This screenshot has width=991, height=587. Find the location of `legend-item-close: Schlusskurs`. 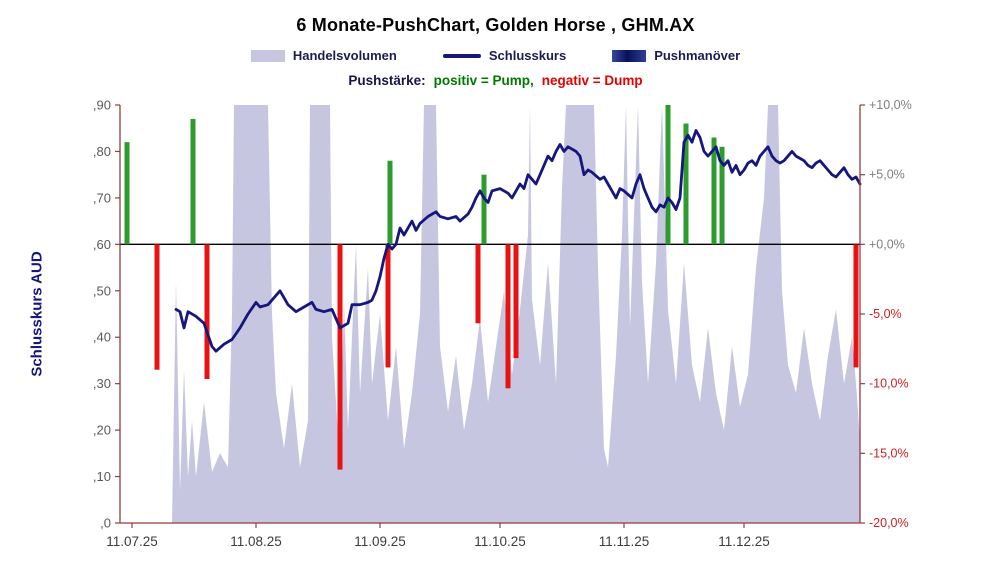

legend-item-close: Schlusskurs is located at coordinates (504, 55).